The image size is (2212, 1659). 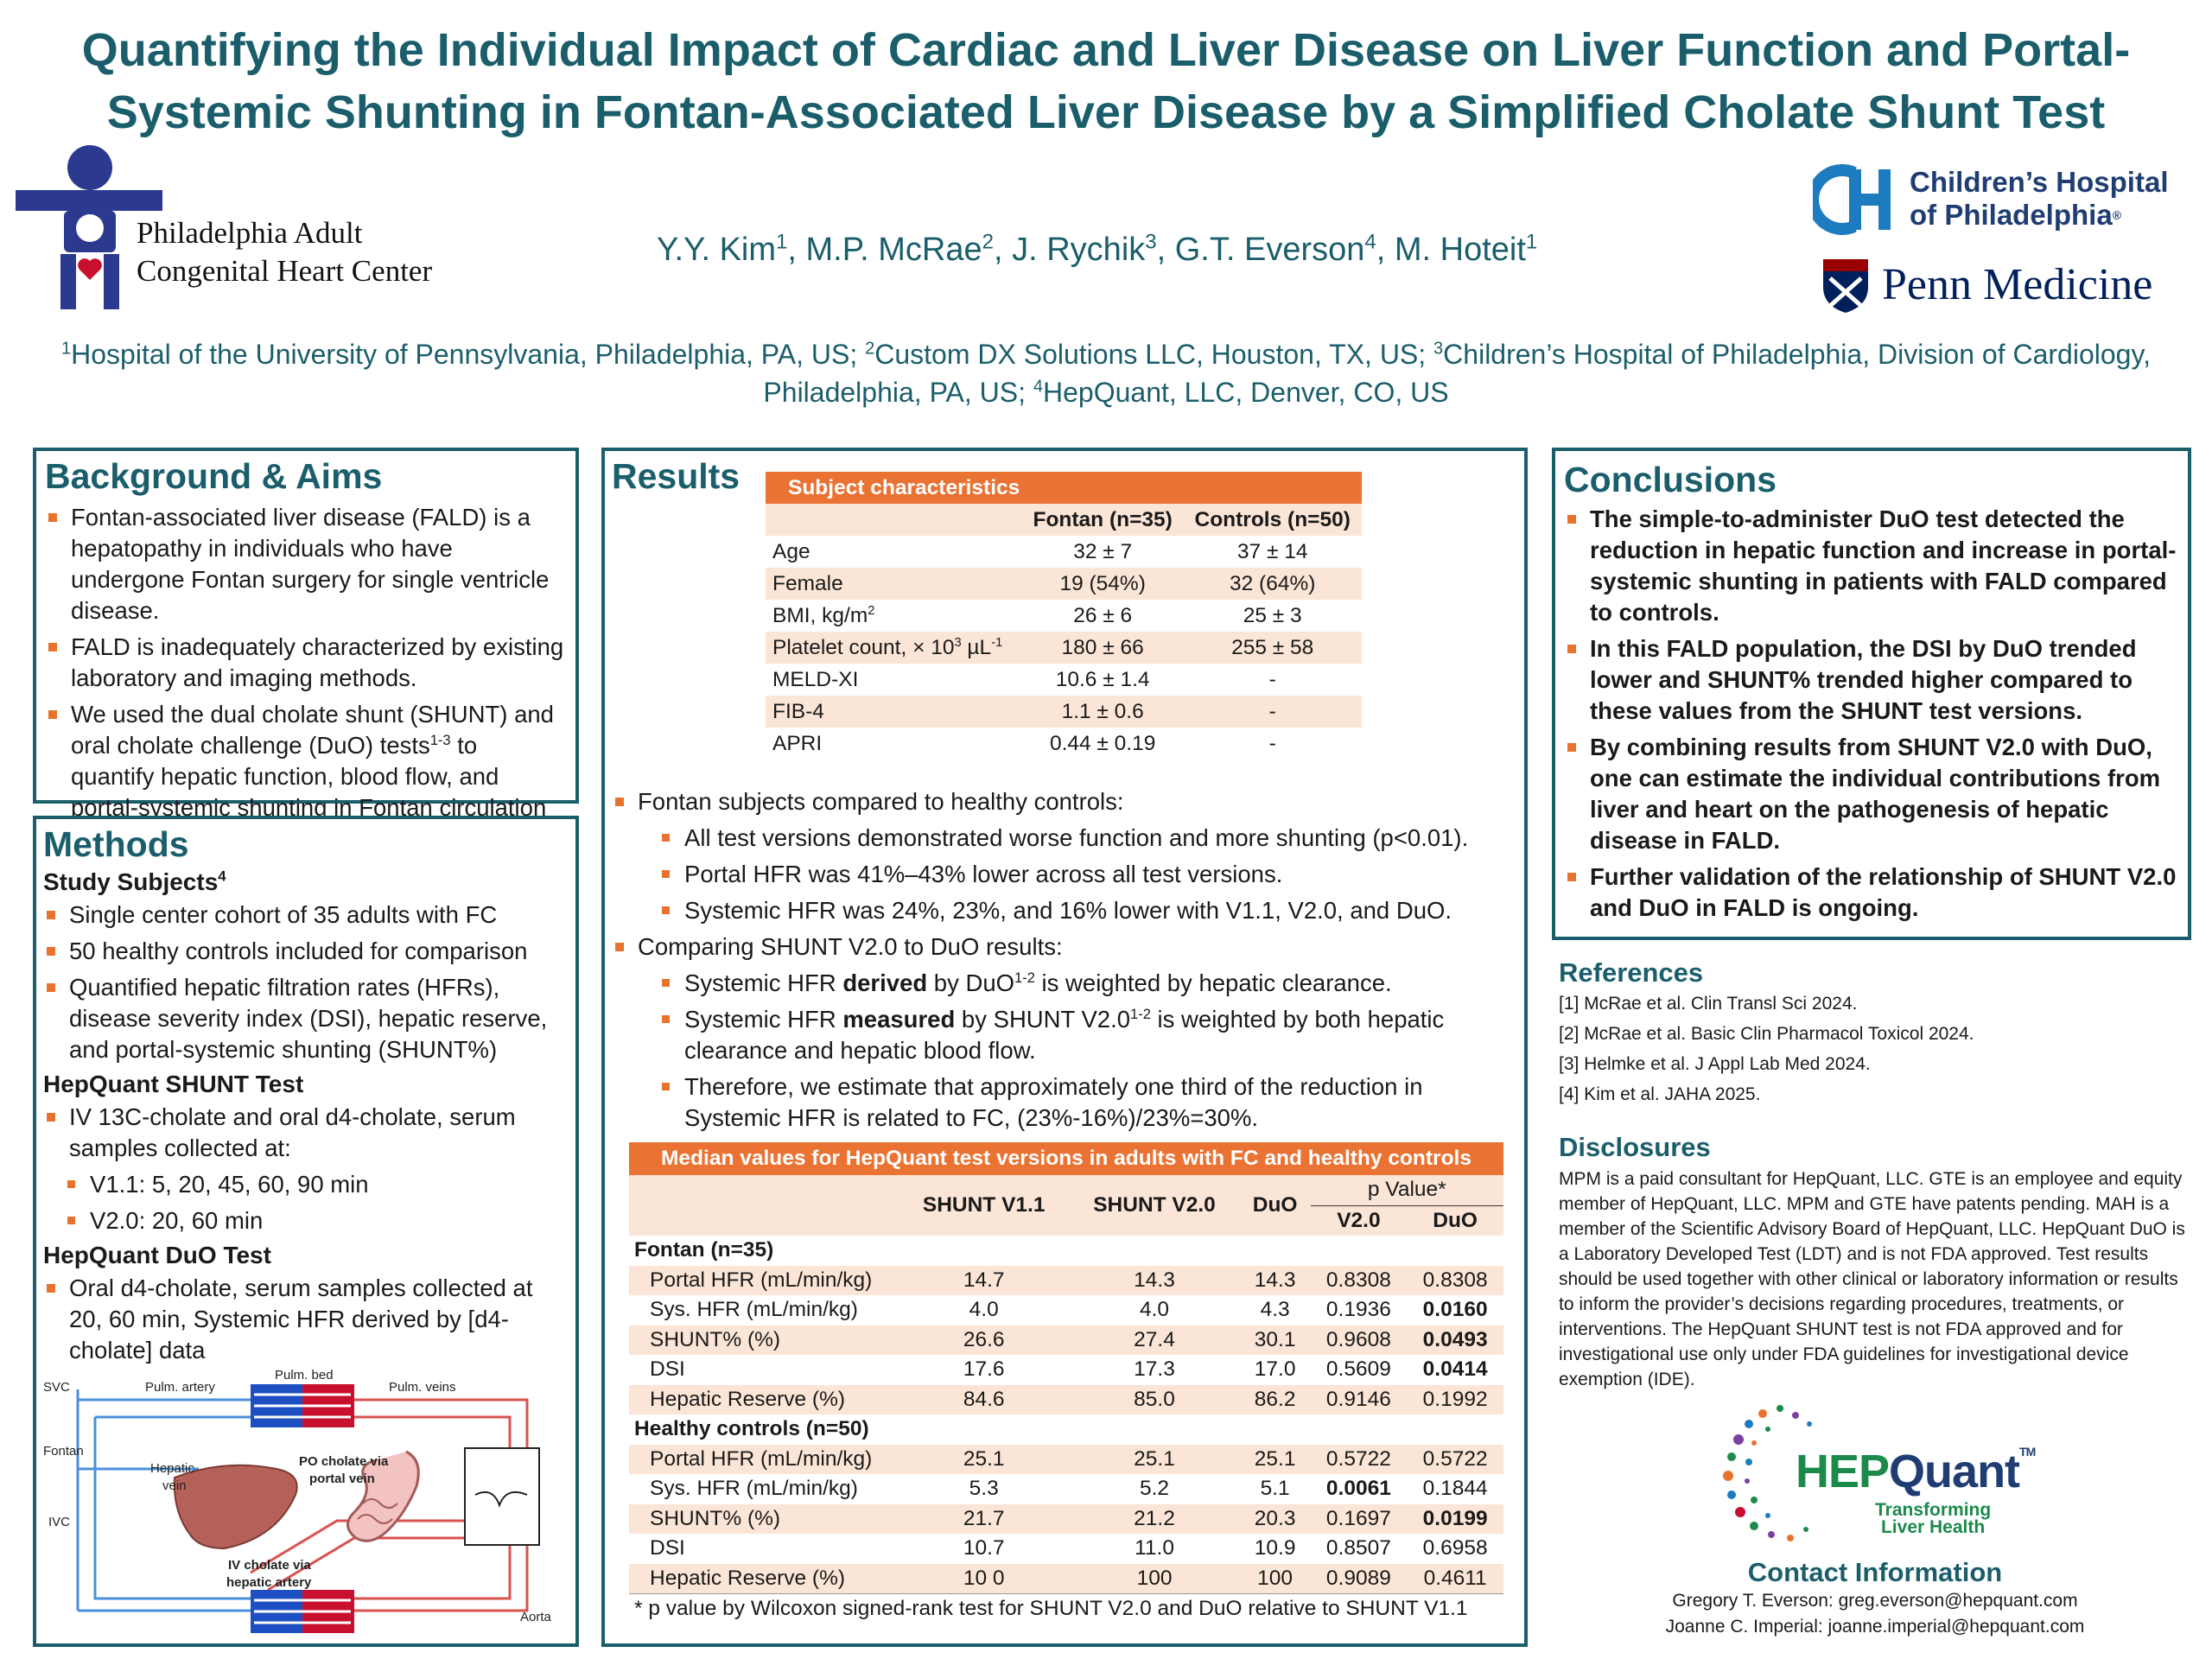 I want to click on list-item: V2.0: 20, 60 min, so click(x=316, y=1220).